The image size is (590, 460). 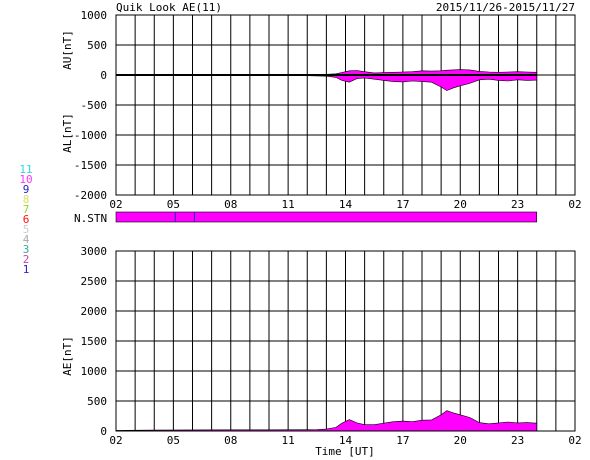 What do you see at coordinates (173, 440) in the screenshot?
I see `ae-x-tick-label: 05` at bounding box center [173, 440].